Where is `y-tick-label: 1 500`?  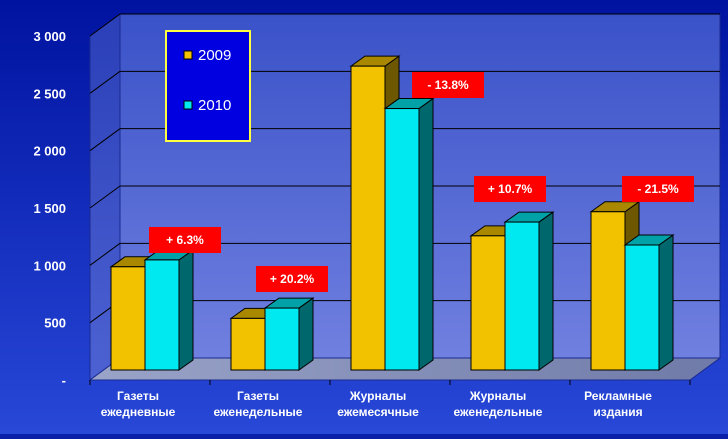
y-tick-label: 1 500 is located at coordinates (49, 208).